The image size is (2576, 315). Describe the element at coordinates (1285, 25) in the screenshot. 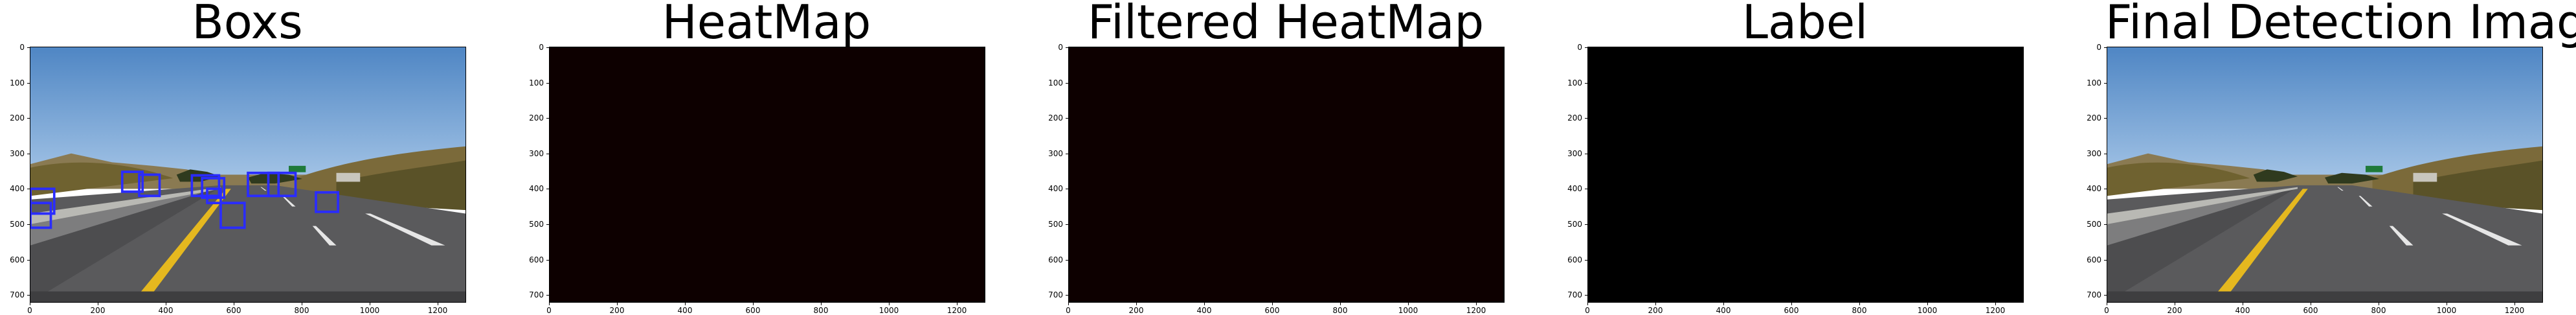

I see `panel-title: Filtered HeatMap` at that location.